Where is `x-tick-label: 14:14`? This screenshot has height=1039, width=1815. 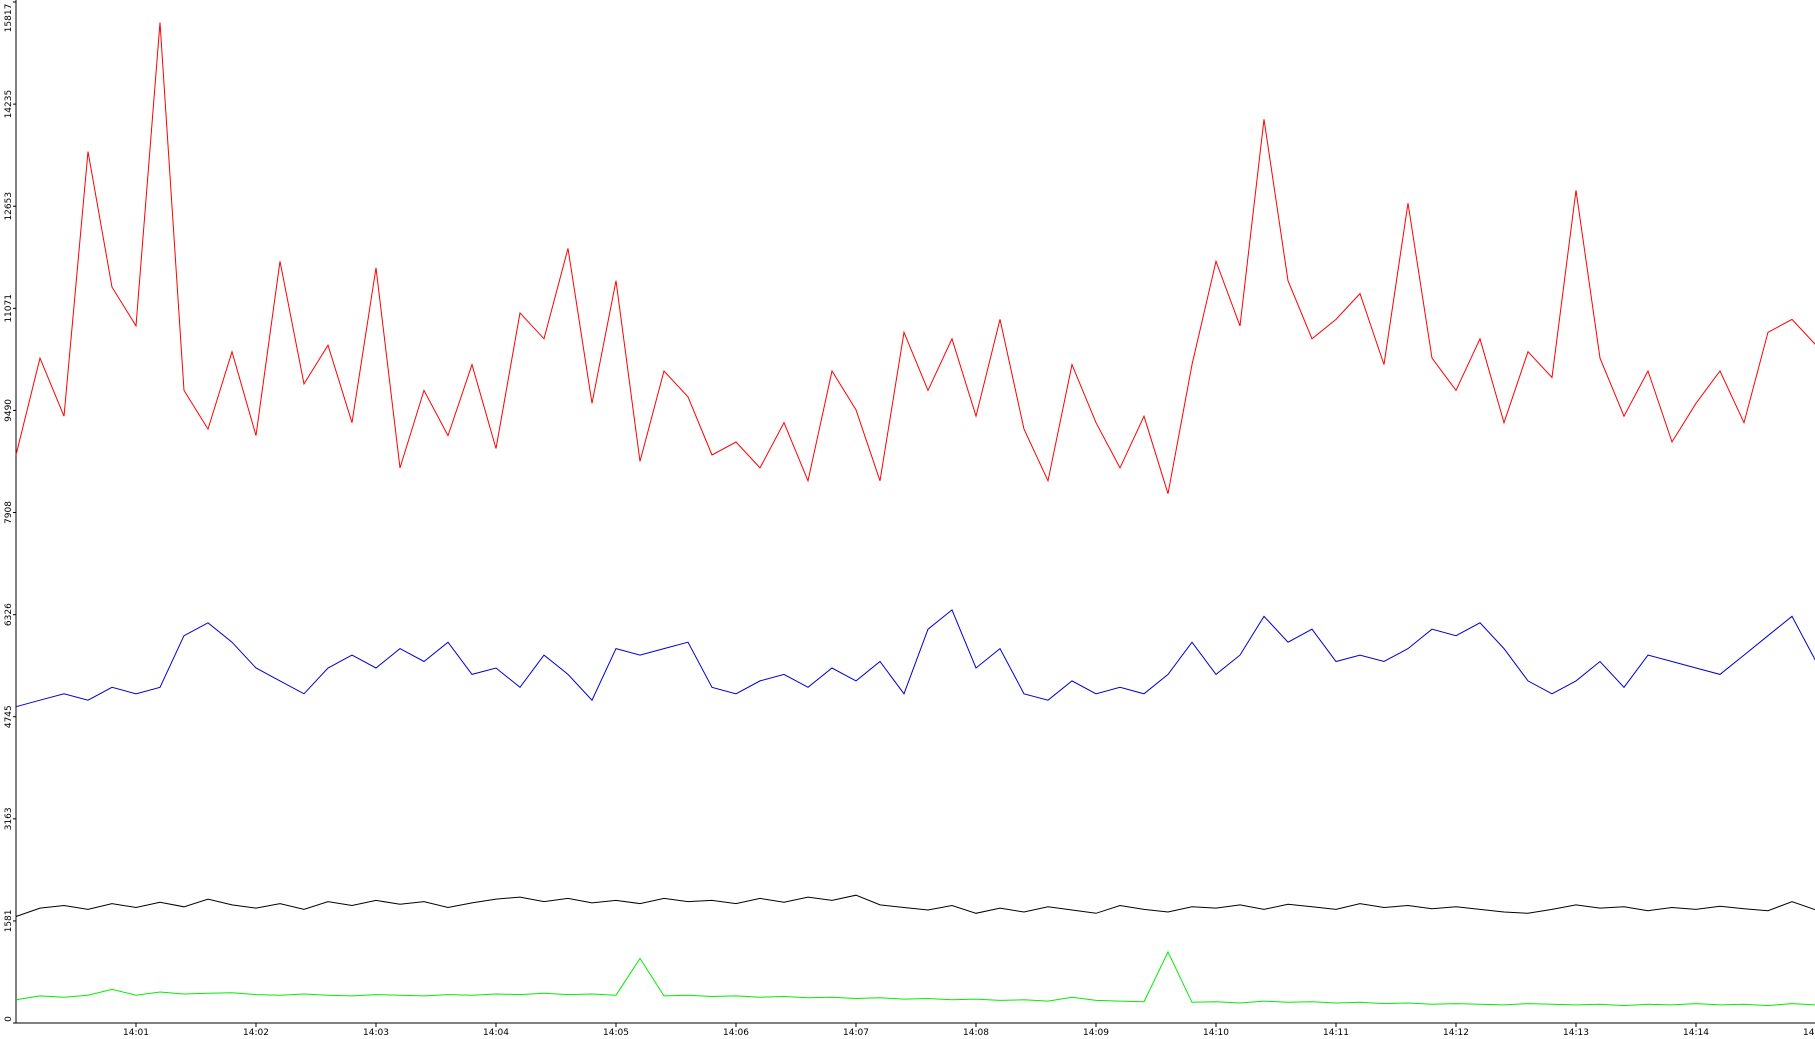 x-tick-label: 14:14 is located at coordinates (1696, 1033).